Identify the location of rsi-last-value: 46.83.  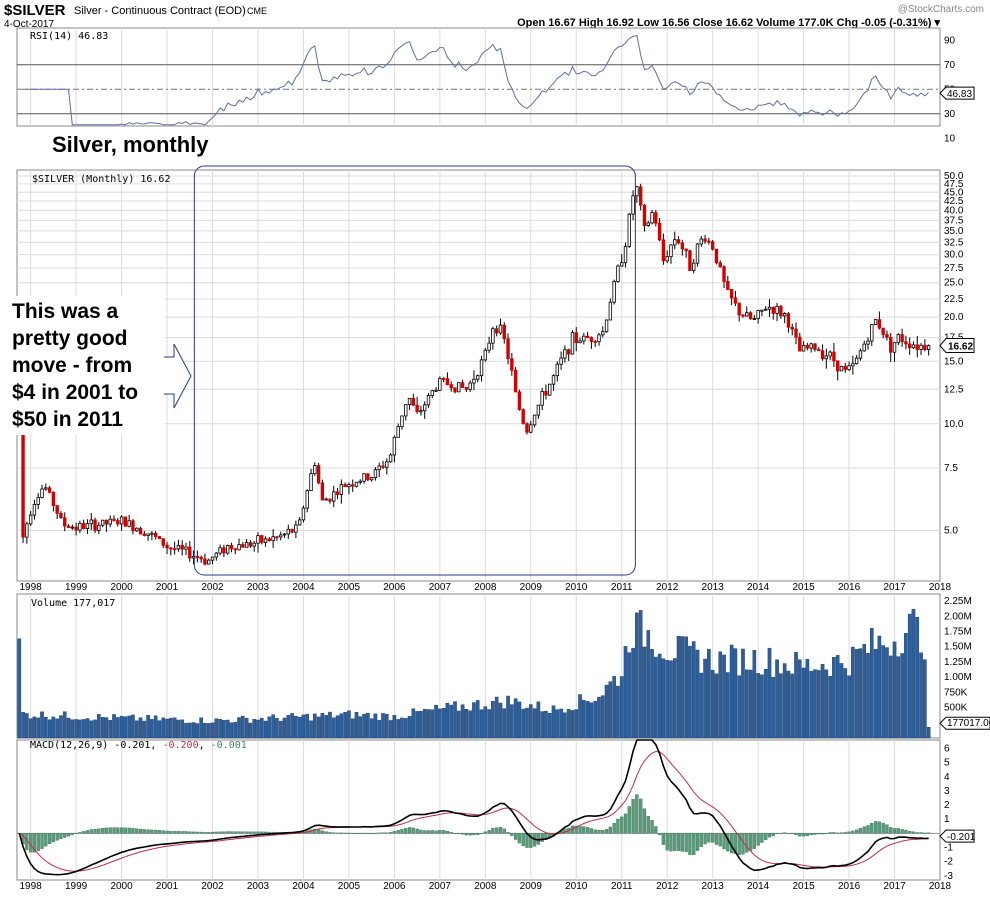
(959, 94).